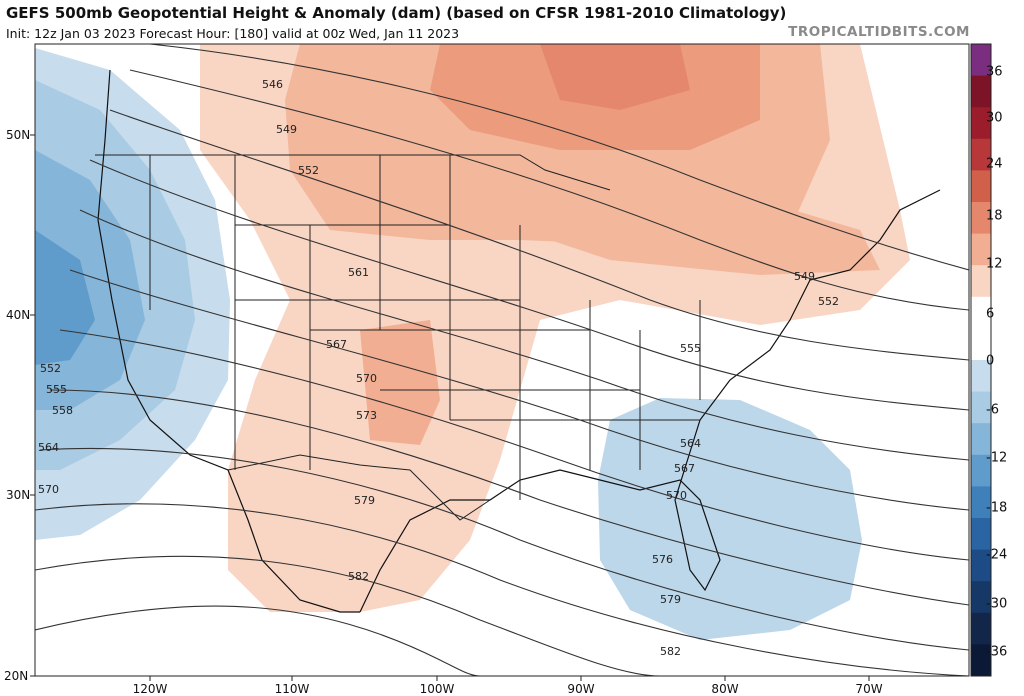 The height and width of the screenshot is (696, 1024). Describe the element at coordinates (992, 410) in the screenshot. I see `colorbar-label: -6` at that location.